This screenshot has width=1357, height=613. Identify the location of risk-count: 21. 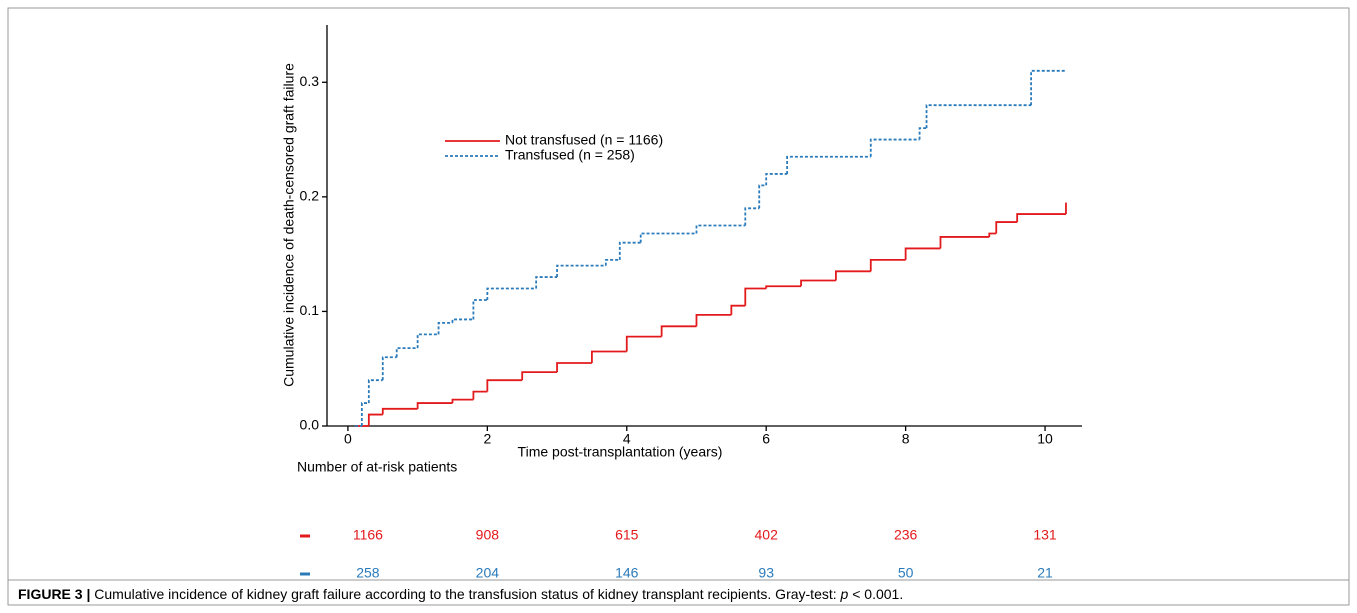
(1045, 573).